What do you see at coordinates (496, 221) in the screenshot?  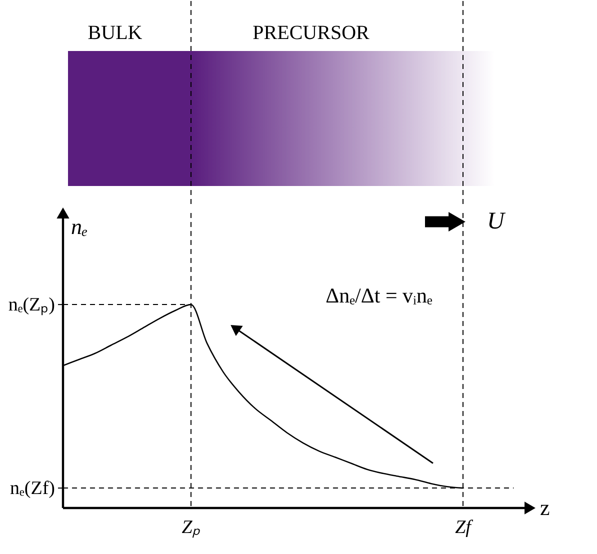 I see `text: U` at bounding box center [496, 221].